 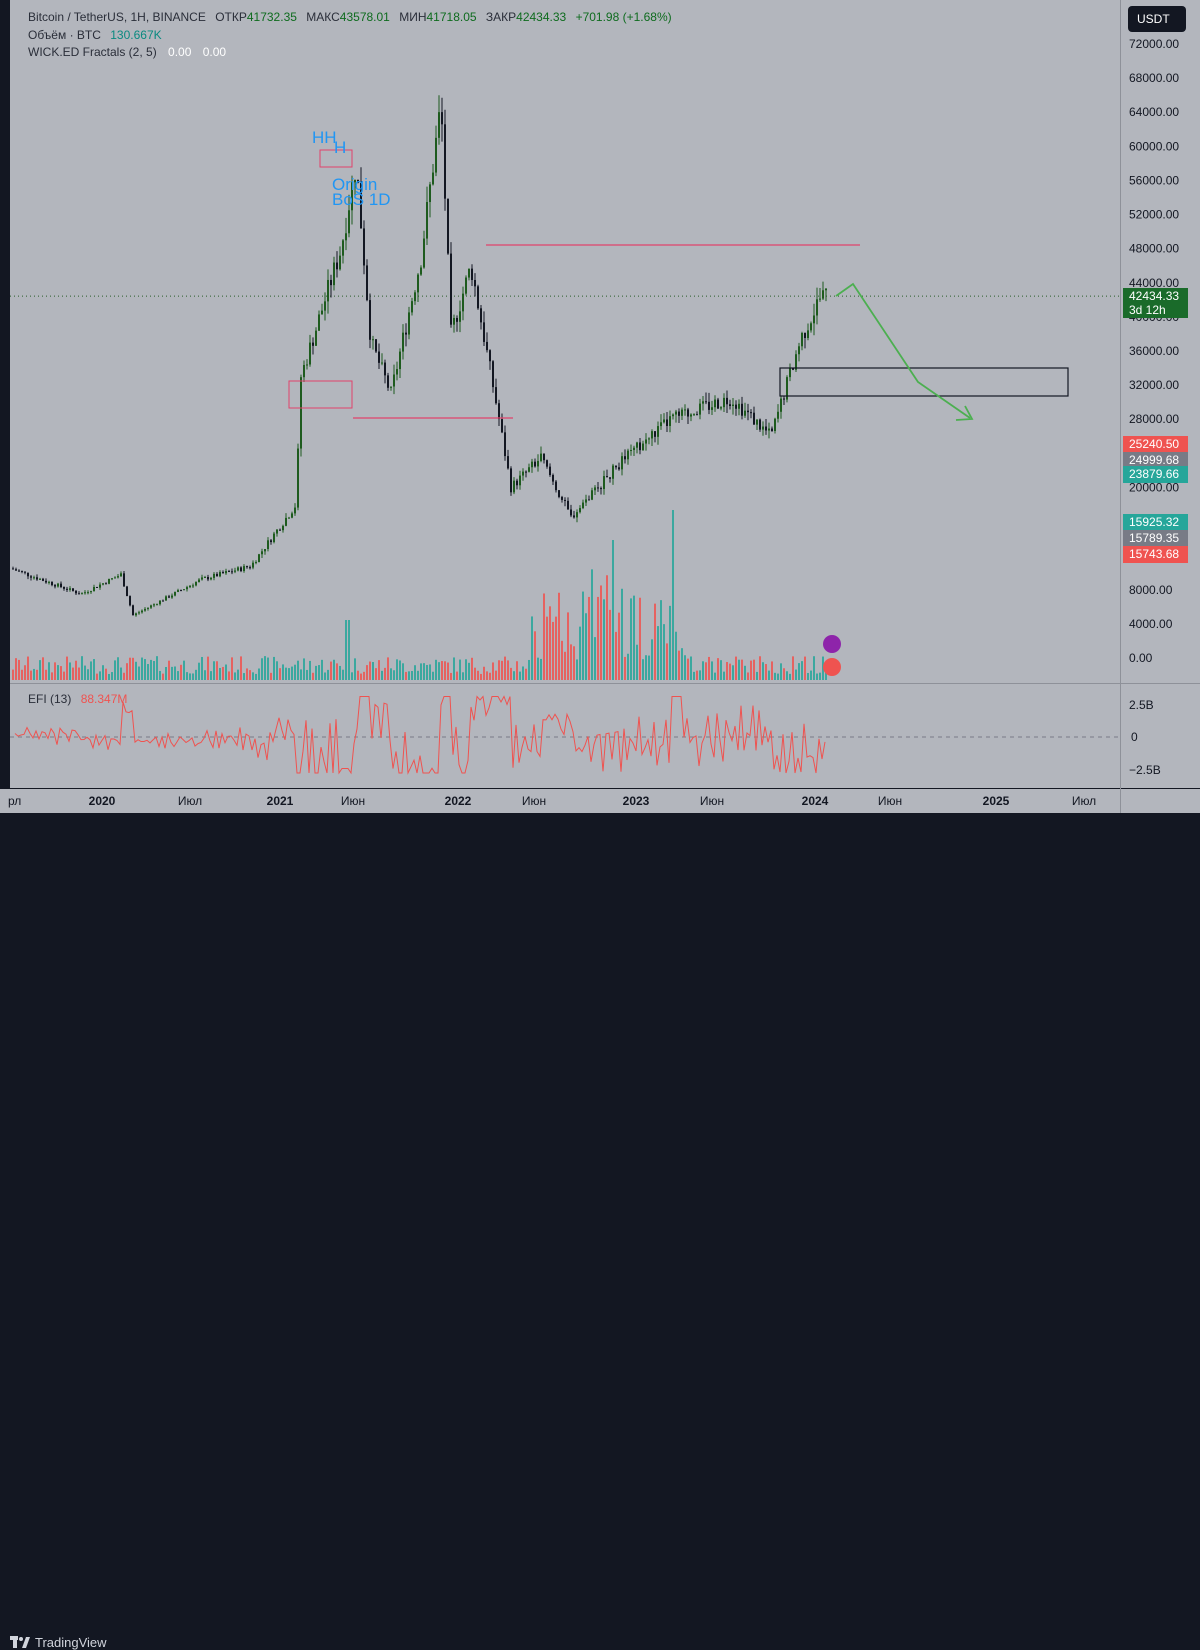 What do you see at coordinates (605, 683) in the screenshot?
I see `pane-separator` at bounding box center [605, 683].